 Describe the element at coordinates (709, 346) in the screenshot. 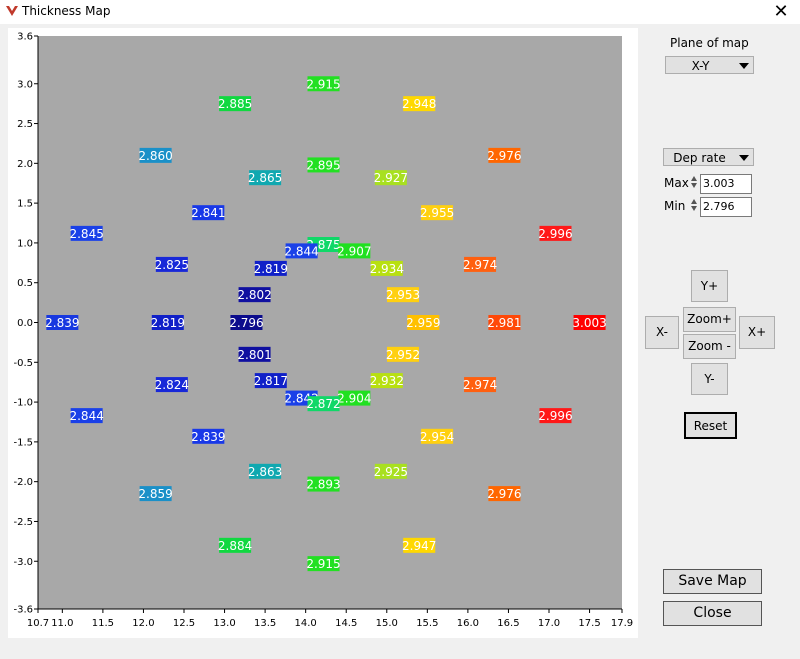

I see `zoom-out-button: Zoom -` at that location.